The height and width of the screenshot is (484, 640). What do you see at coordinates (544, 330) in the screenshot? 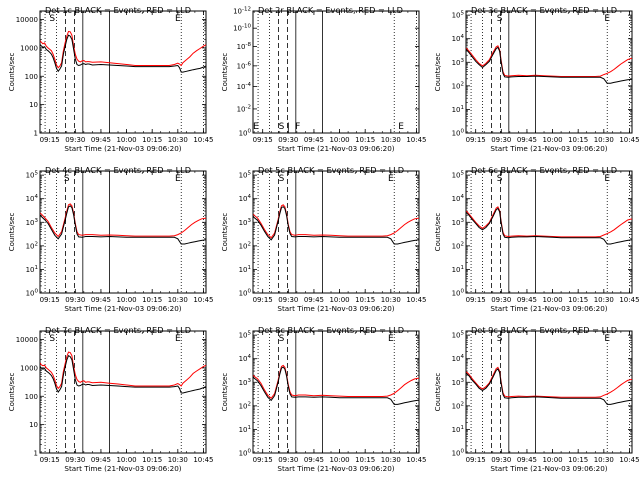
I see `panel-title: Det 9c BLACK = Events, RED = LLD` at bounding box center [544, 330].